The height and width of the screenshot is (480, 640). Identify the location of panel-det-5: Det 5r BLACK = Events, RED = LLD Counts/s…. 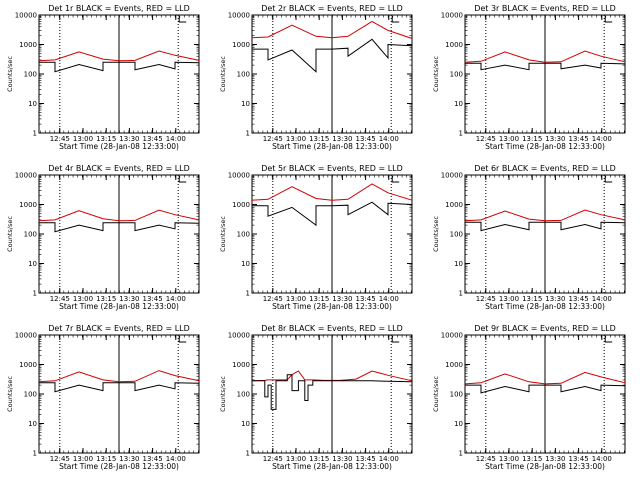
(316, 237).